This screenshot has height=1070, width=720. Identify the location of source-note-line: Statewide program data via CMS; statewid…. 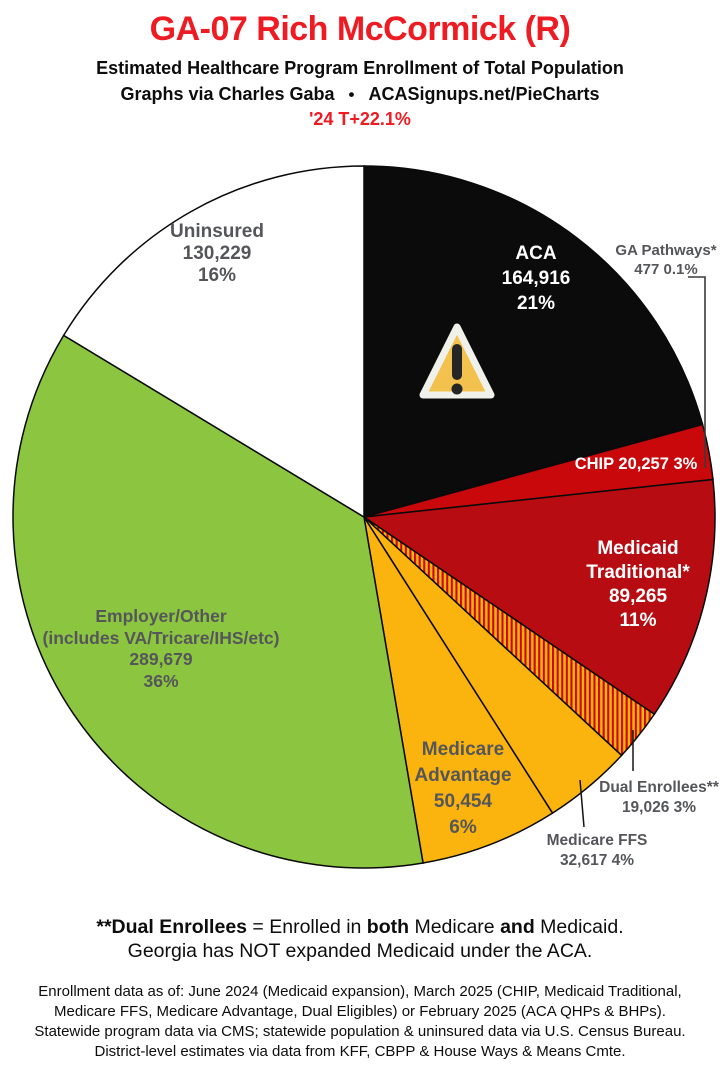
(360, 1031).